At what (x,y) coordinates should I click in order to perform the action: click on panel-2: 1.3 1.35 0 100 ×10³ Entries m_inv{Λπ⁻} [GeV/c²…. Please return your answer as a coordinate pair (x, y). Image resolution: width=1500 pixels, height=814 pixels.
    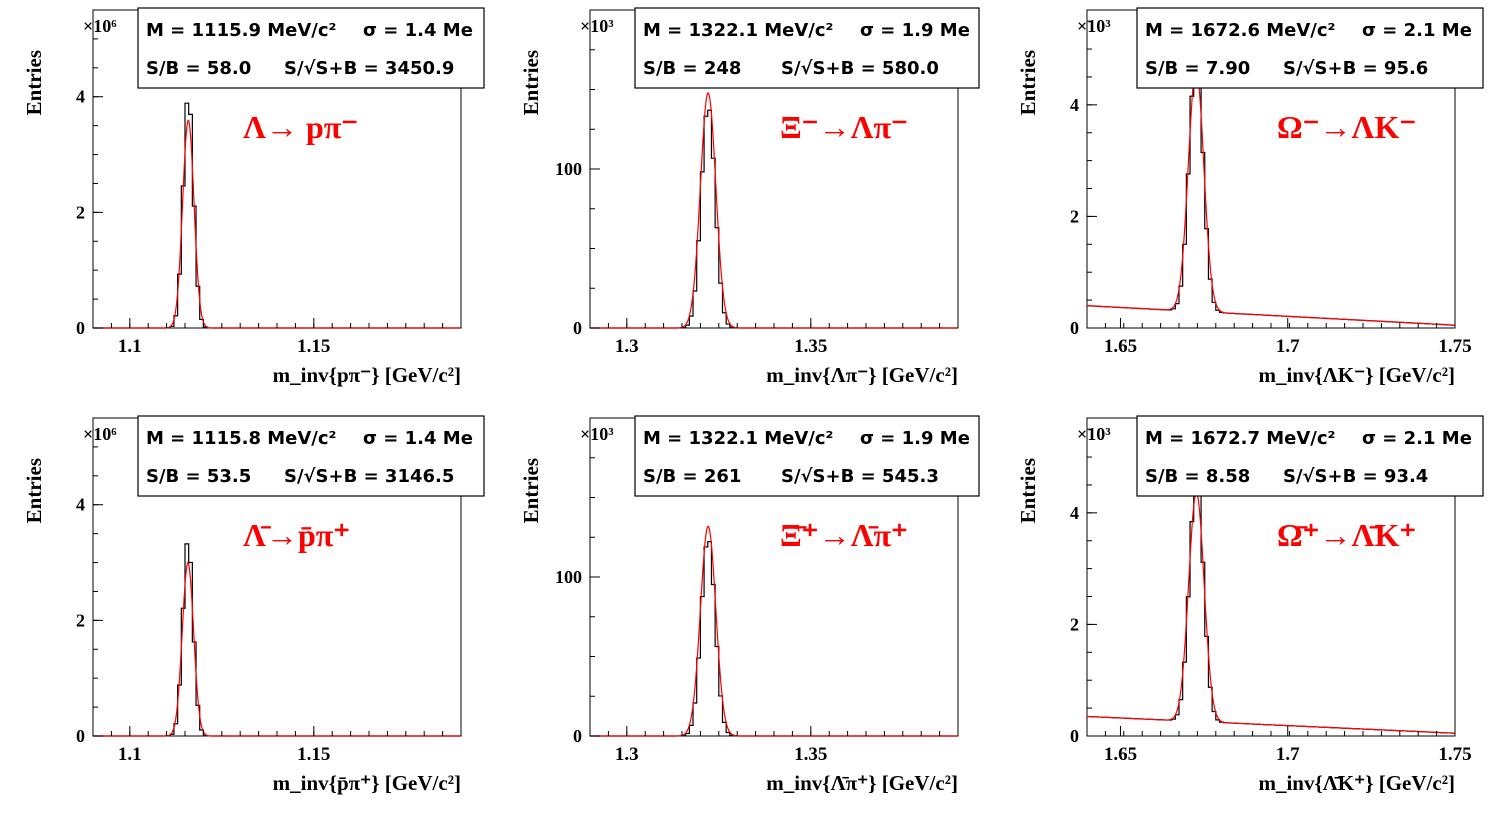
    Looking at the image, I should click on (749, 197).